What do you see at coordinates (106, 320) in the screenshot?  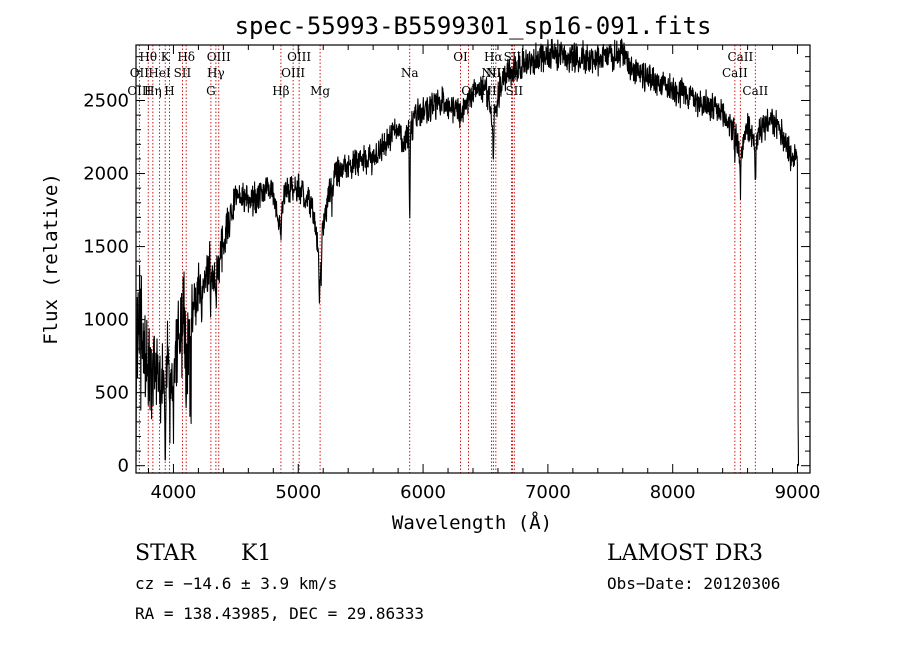 I see `y-tick-label: 1000` at bounding box center [106, 320].